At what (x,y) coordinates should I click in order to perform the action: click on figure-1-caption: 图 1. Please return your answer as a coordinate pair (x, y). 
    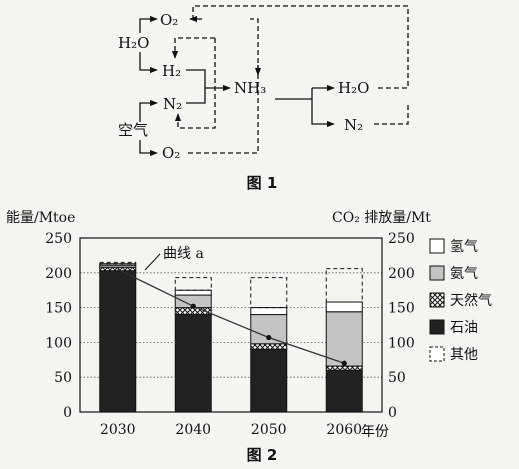
    Looking at the image, I should click on (262, 183).